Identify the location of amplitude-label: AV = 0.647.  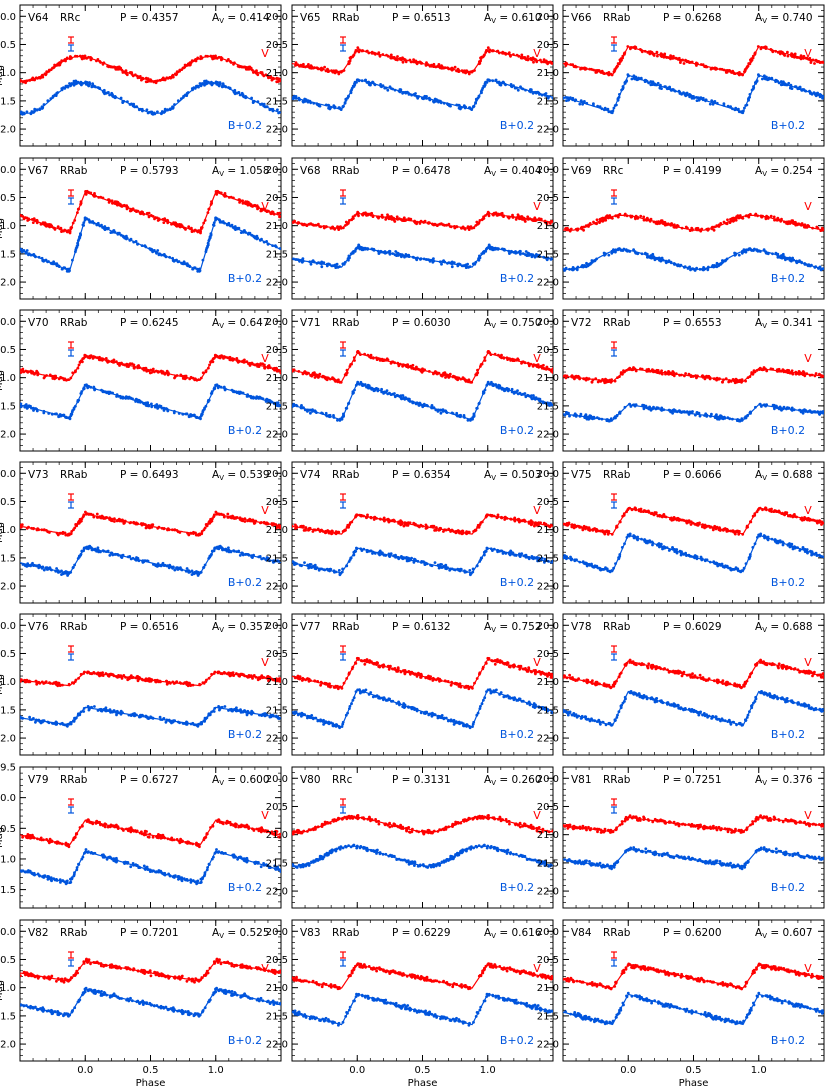
(241, 323).